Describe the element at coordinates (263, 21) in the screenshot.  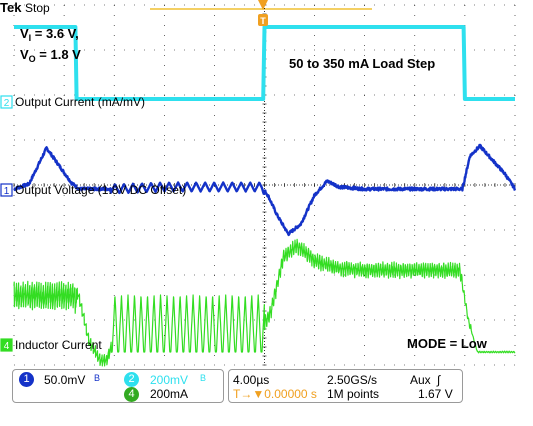
I see `trigger-marker-label: T` at that location.